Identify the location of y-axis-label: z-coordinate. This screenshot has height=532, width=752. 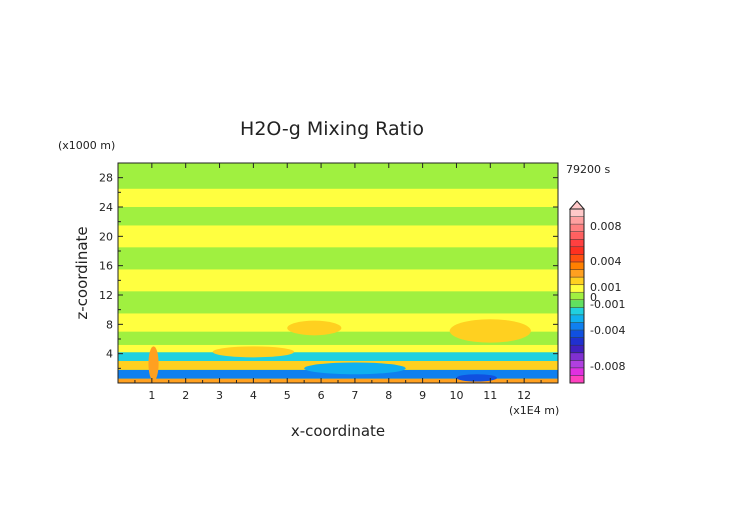
(82, 272).